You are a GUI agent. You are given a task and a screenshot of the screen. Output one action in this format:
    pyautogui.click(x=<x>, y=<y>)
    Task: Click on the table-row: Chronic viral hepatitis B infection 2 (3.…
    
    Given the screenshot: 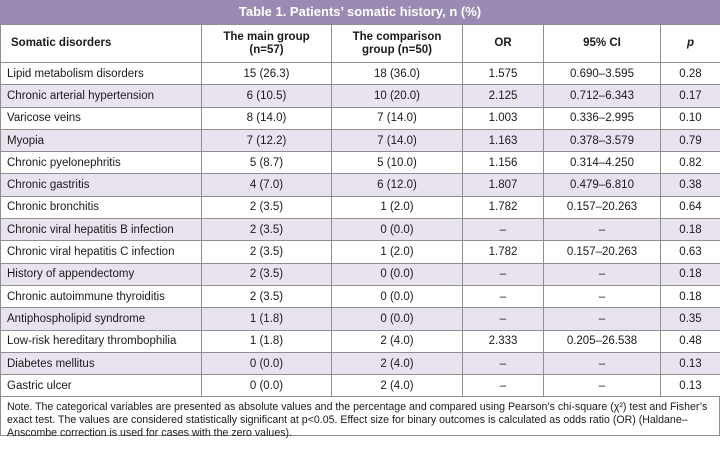 What is the action you would take?
    pyautogui.click(x=360, y=230)
    